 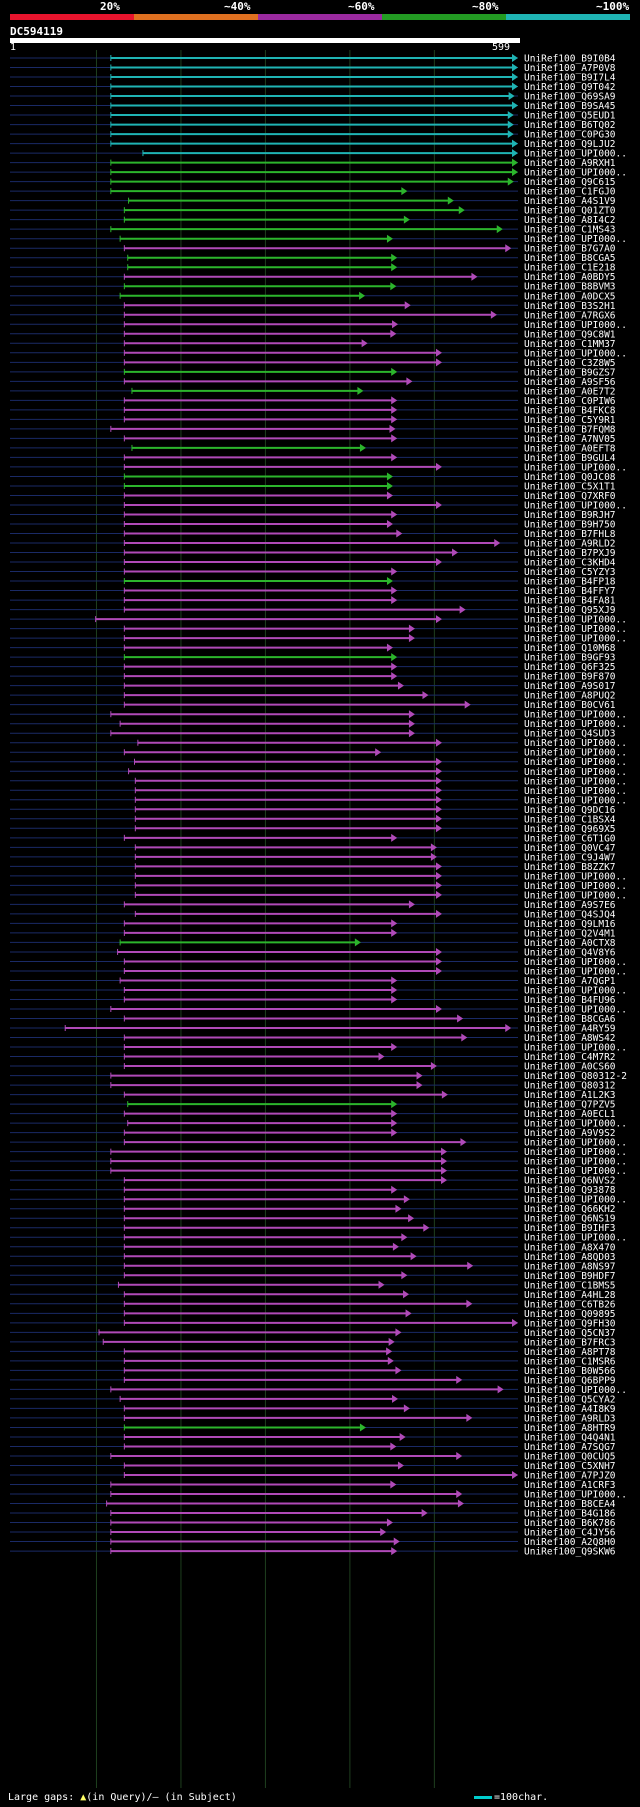 I want to click on hit-row: UniRef100_A0BDY5, so click(x=313, y=277).